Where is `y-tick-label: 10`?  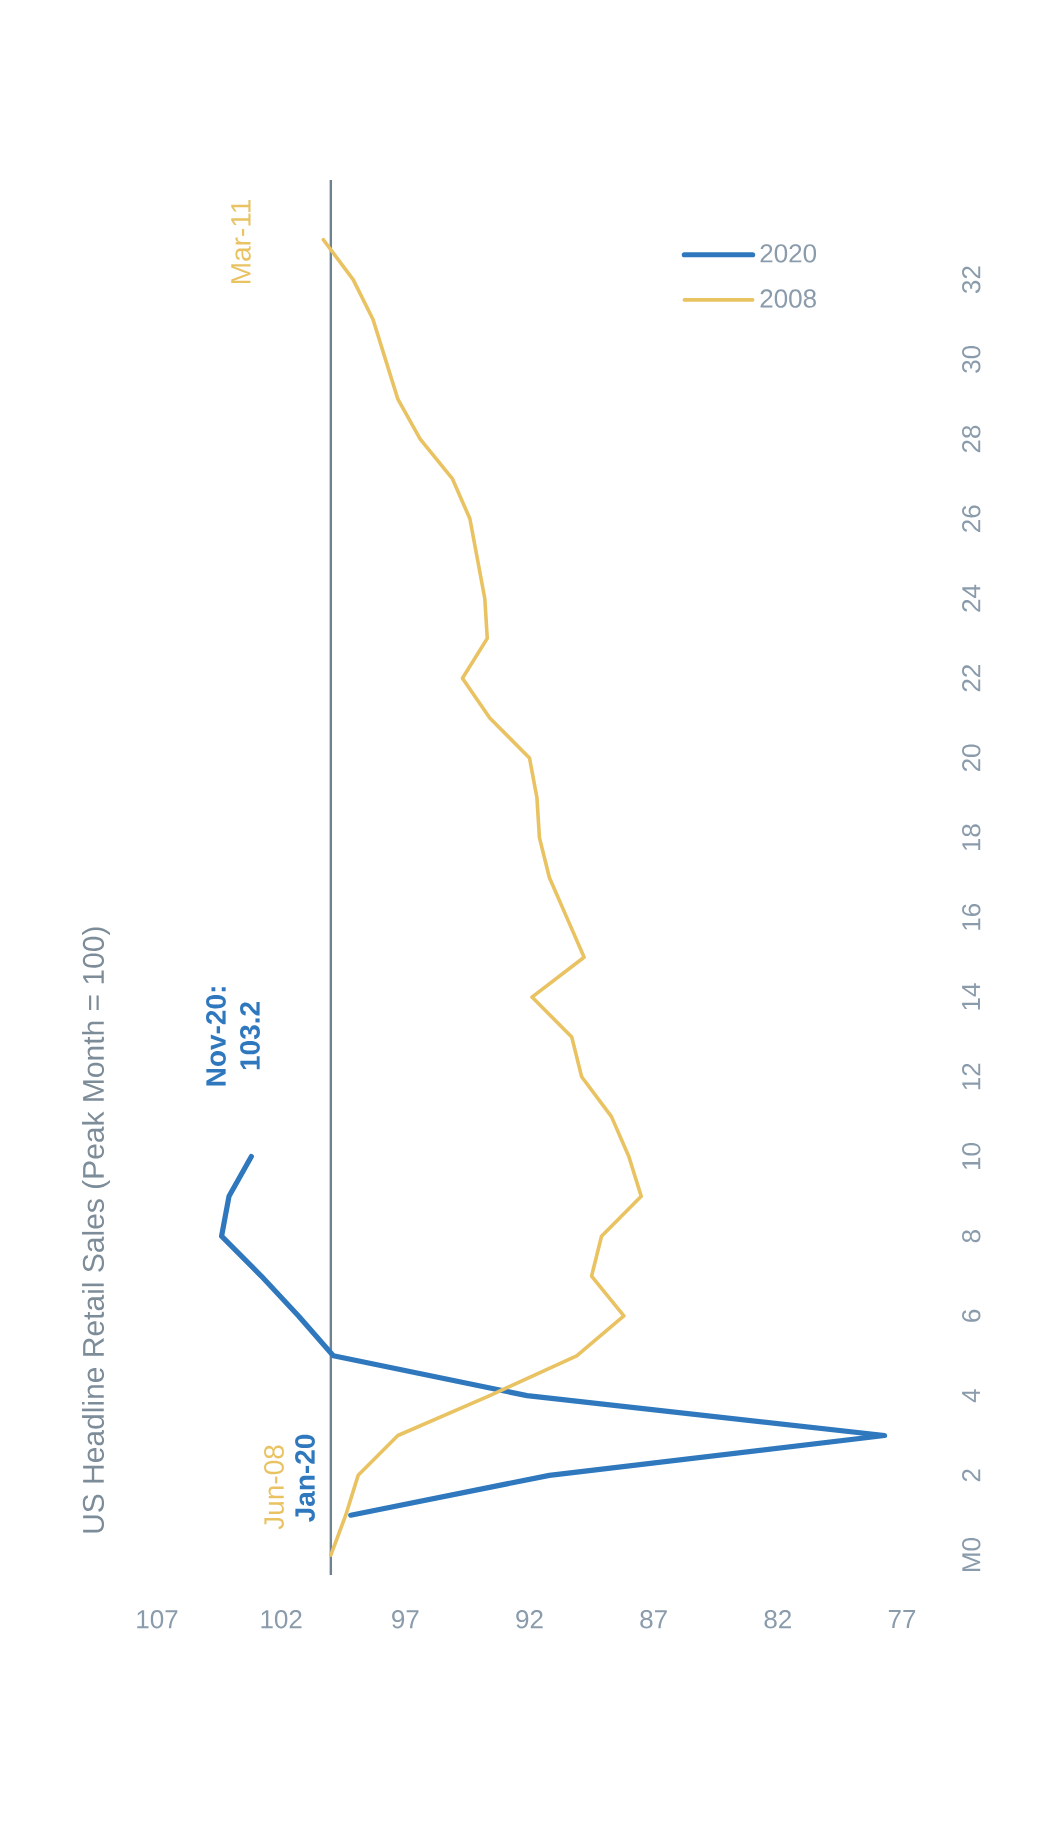 y-tick-label: 10 is located at coordinates (971, 1156).